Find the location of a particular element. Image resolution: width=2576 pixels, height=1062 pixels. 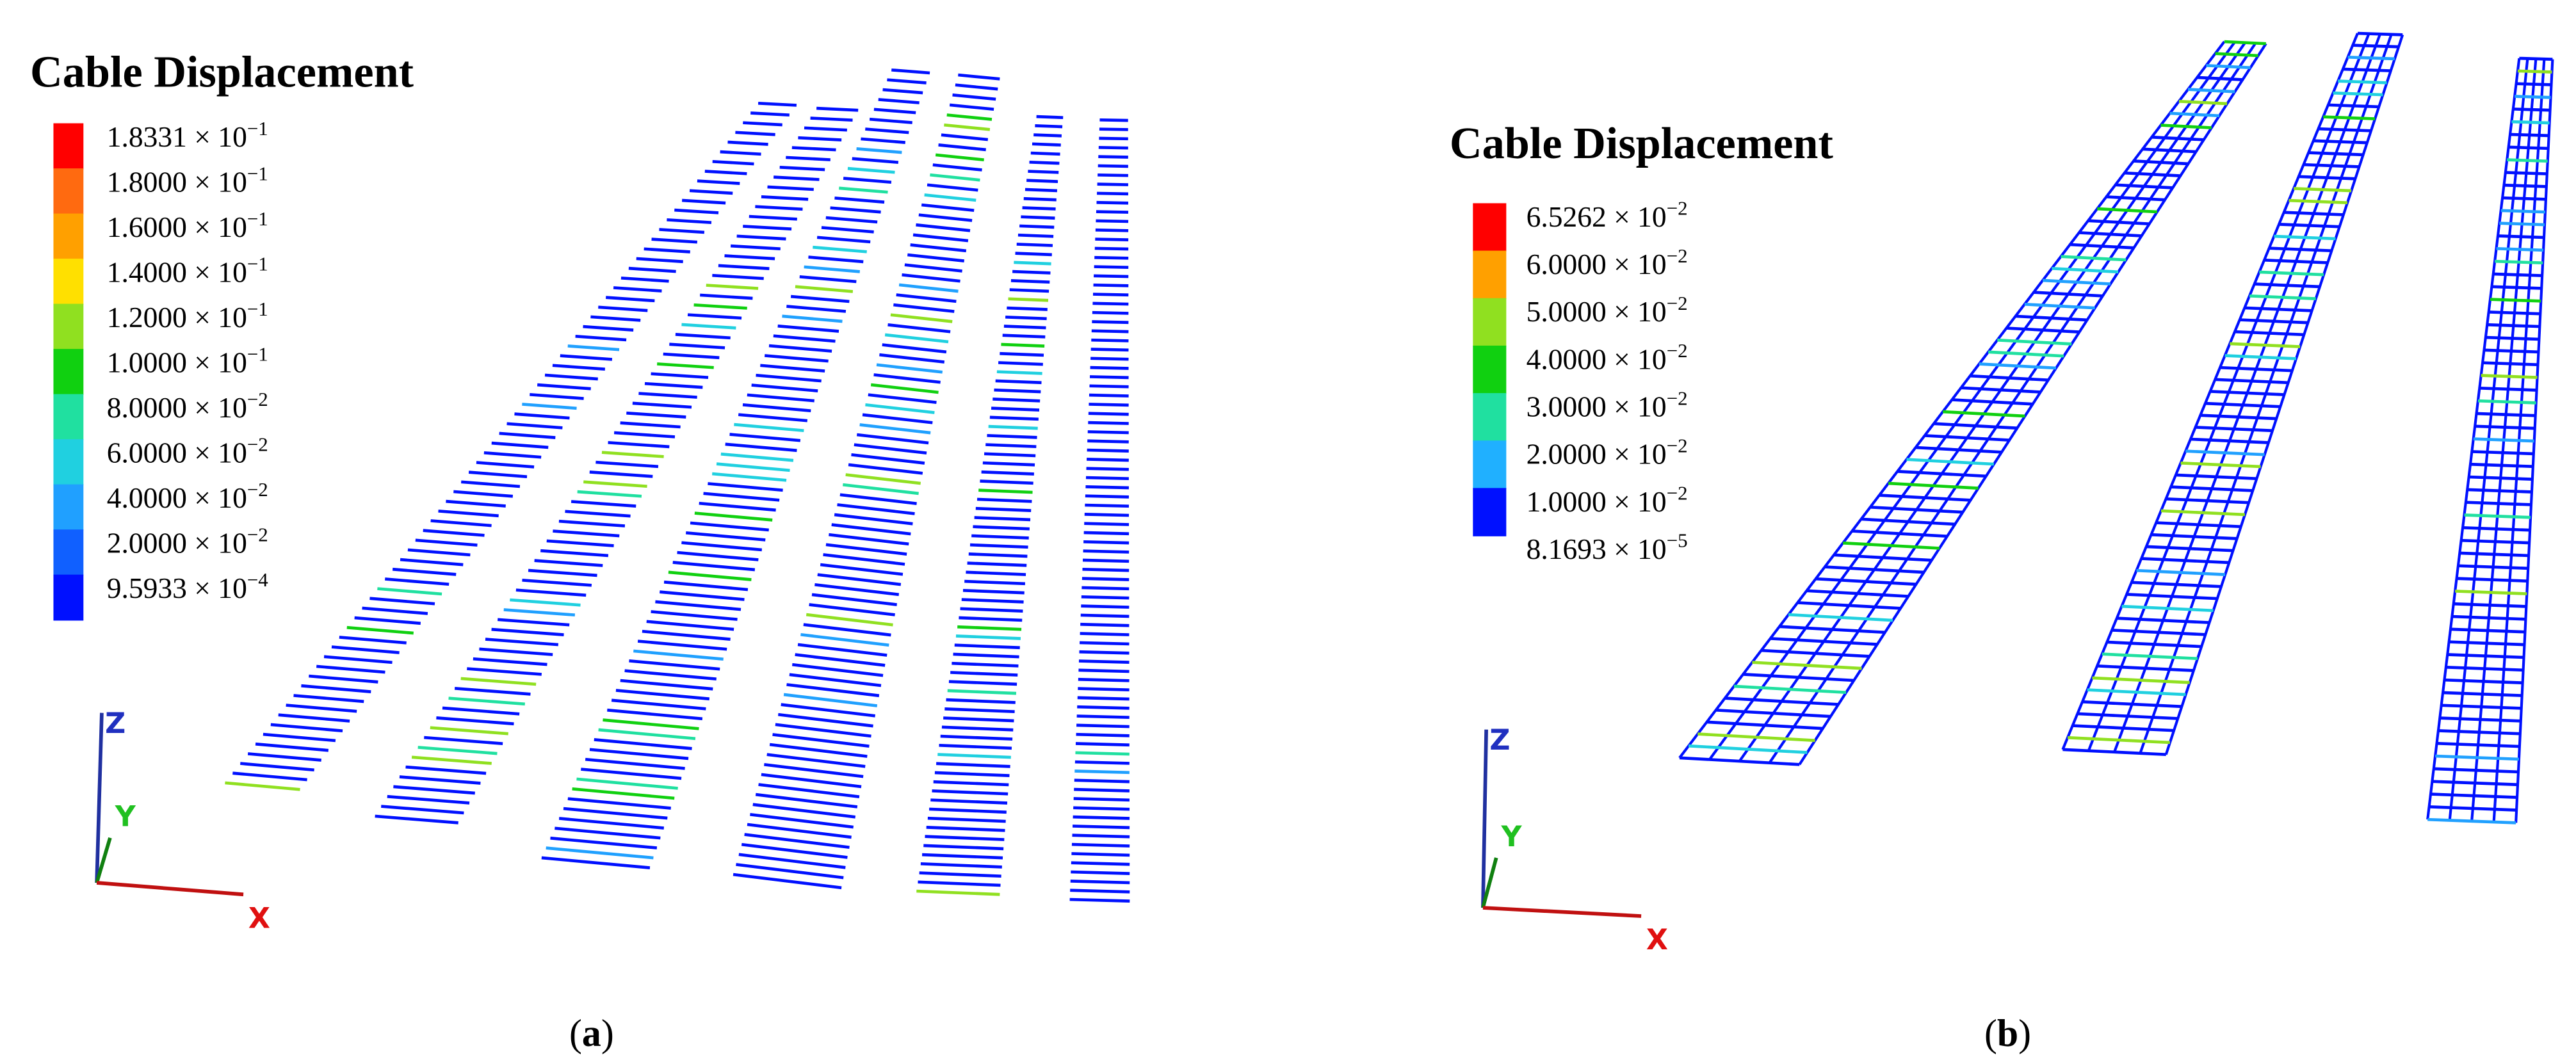

axis-y is located at coordinates (1489, 882).